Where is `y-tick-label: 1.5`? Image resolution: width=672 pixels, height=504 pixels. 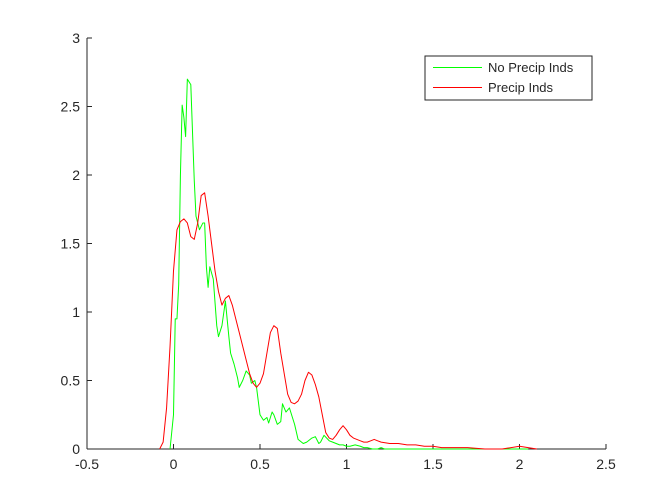
y-tick-label: 1.5 is located at coordinates (71, 244).